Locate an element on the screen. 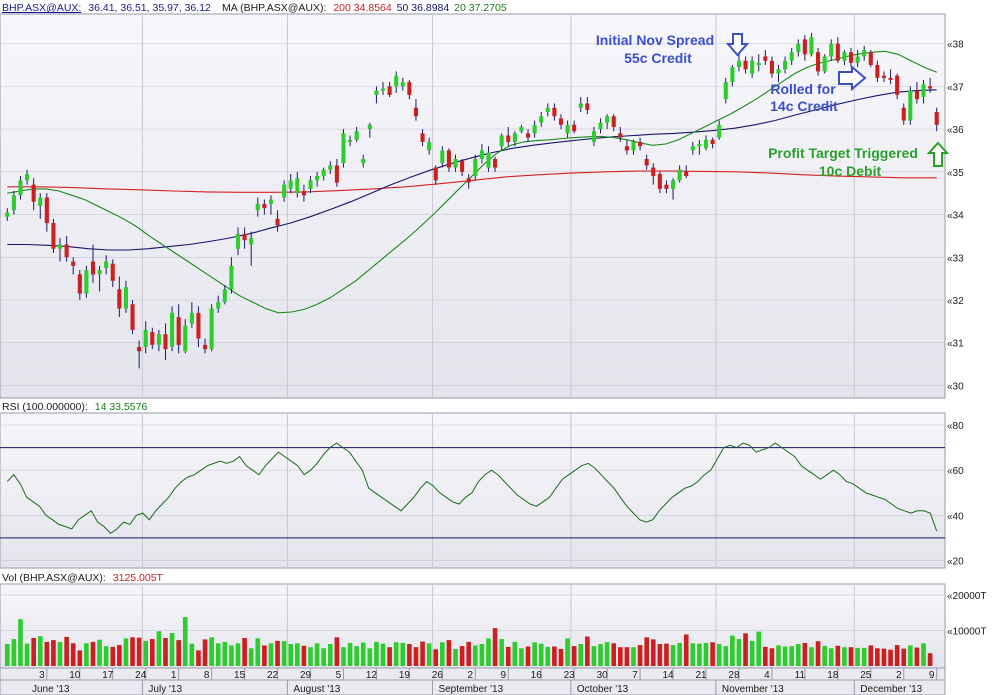 The height and width of the screenshot is (695, 994). date-tick-label: 10 is located at coordinates (75, 675).